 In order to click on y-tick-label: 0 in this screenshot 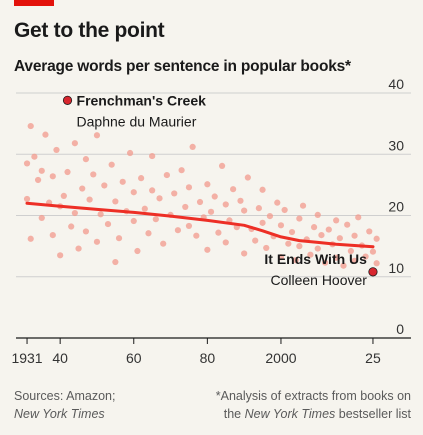, I will do `click(400, 329)`.